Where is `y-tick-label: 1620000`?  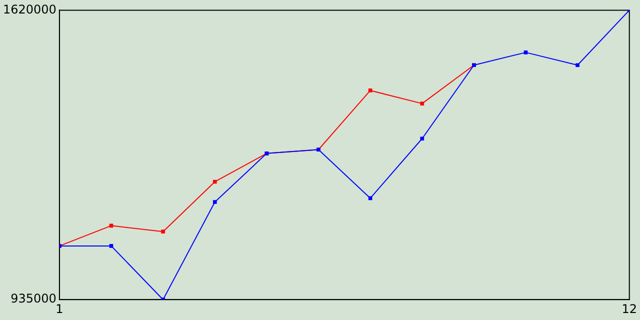 y-tick-label: 1620000 is located at coordinates (29, 9).